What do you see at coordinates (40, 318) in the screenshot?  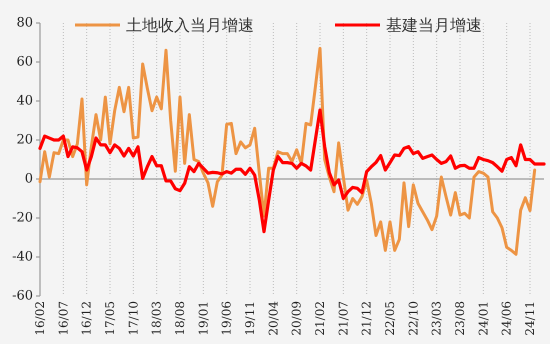 I see `x-tick-label: 16/02` at bounding box center [40, 318].